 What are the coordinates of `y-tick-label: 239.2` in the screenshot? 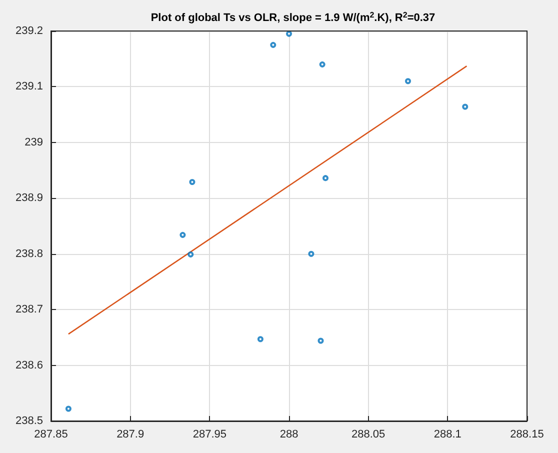 It's located at (29, 31).